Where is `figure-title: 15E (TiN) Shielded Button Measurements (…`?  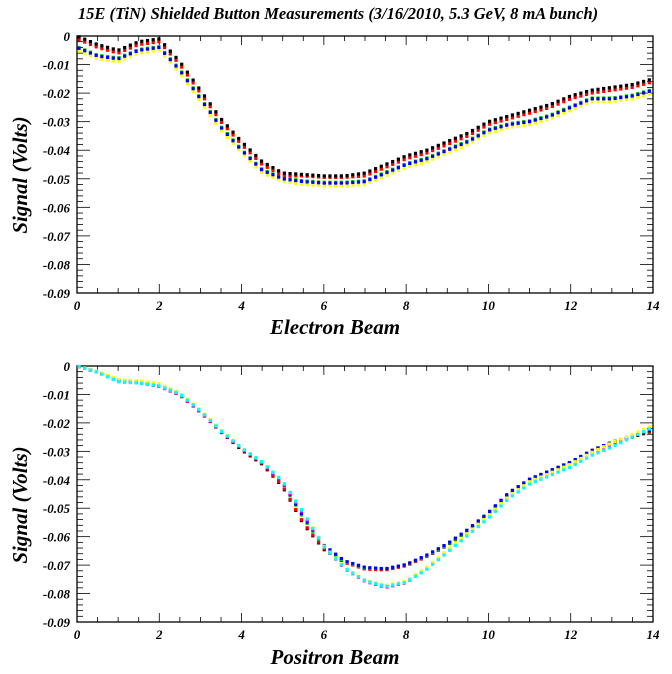
figure-title: 15E (TiN) Shielded Button Measurements (… is located at coordinates (338, 13).